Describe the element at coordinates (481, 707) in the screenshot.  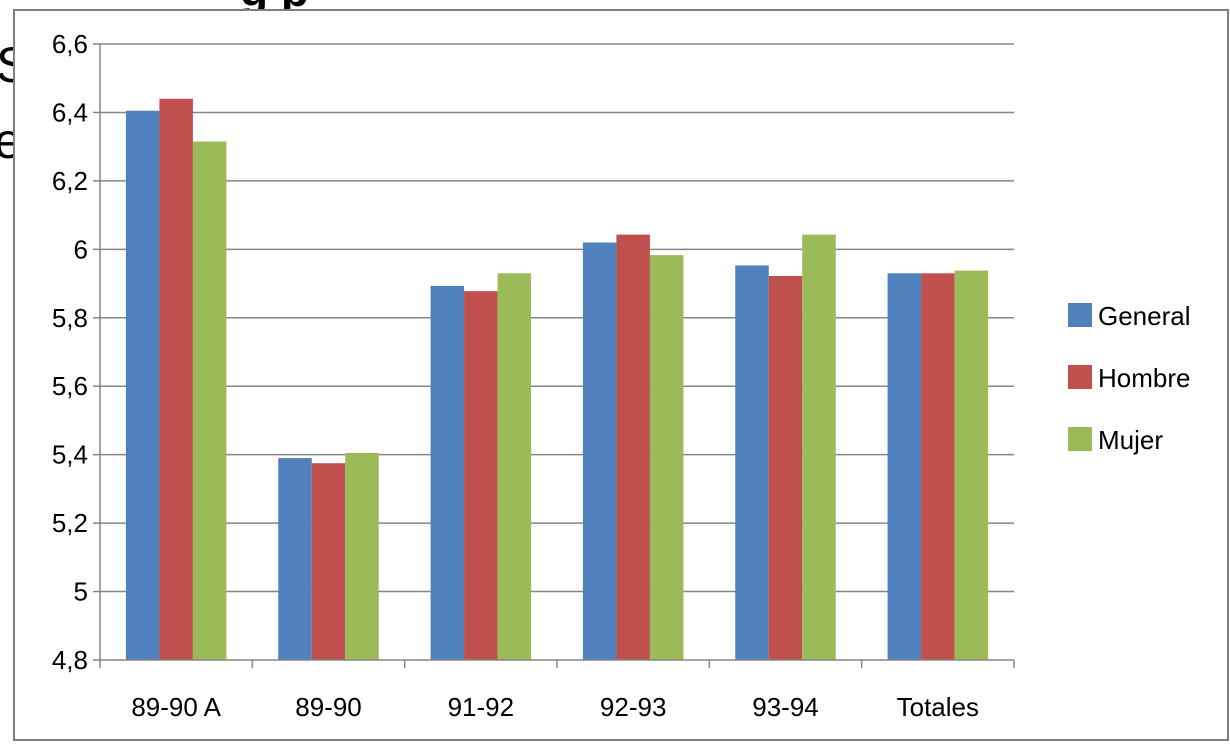
I see `x-tick-label: 91-92` at that location.